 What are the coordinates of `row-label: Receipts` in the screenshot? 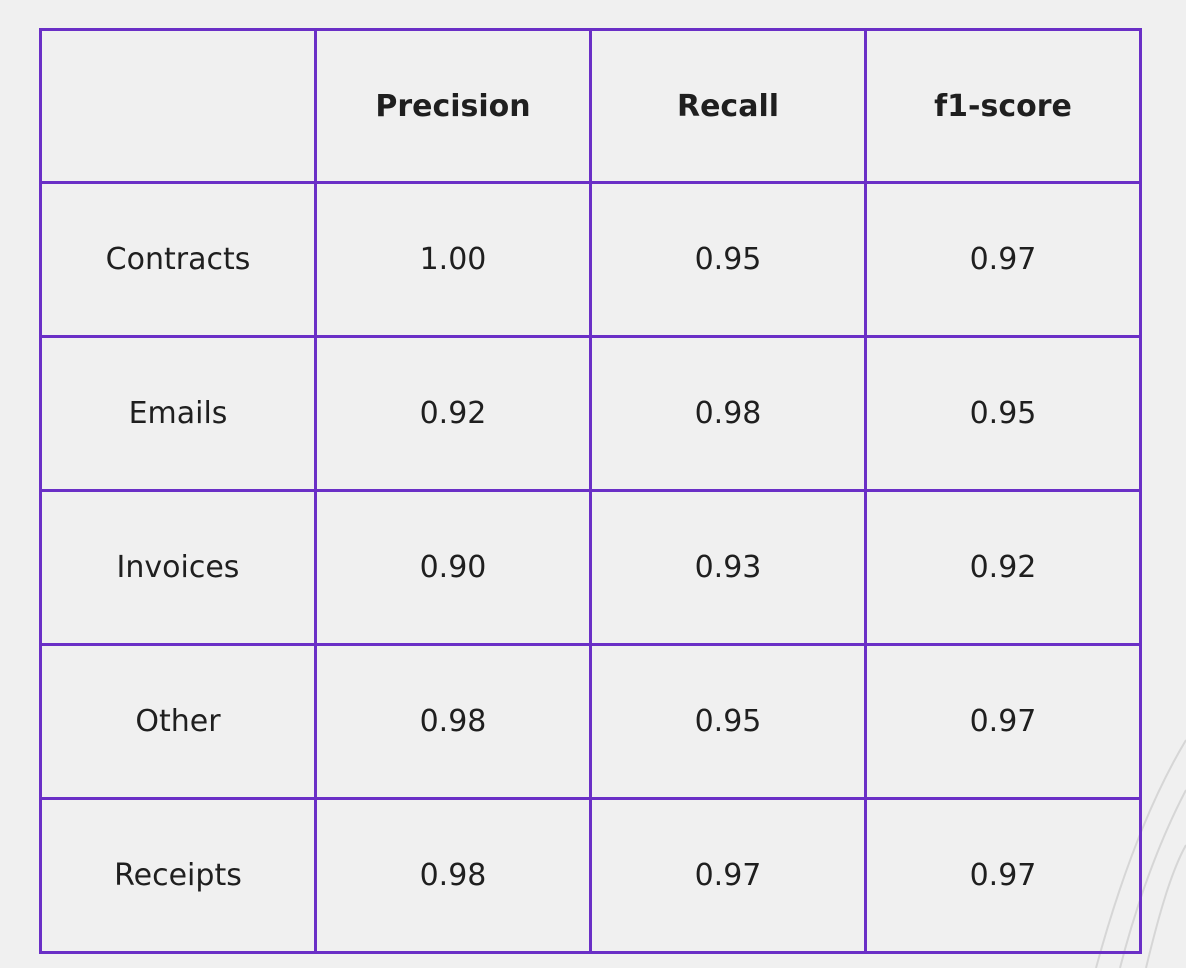 It's located at (178, 875).